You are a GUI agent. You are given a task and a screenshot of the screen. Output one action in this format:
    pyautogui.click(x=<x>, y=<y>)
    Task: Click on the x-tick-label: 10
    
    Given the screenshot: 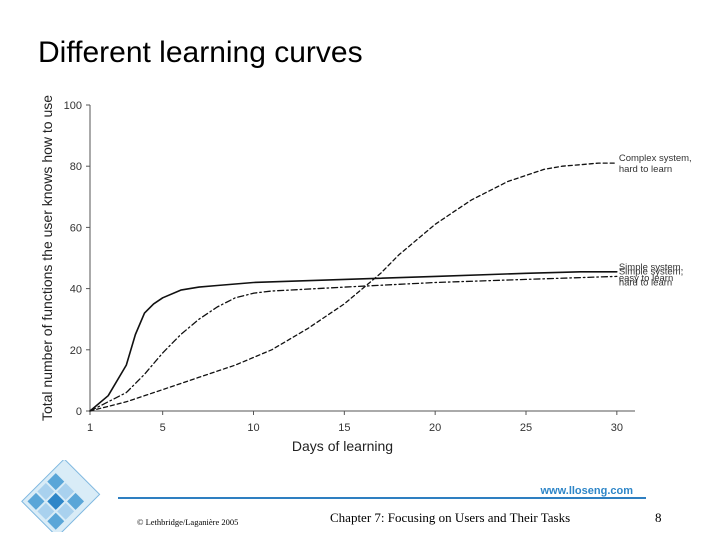 What is the action you would take?
    pyautogui.click(x=253, y=428)
    